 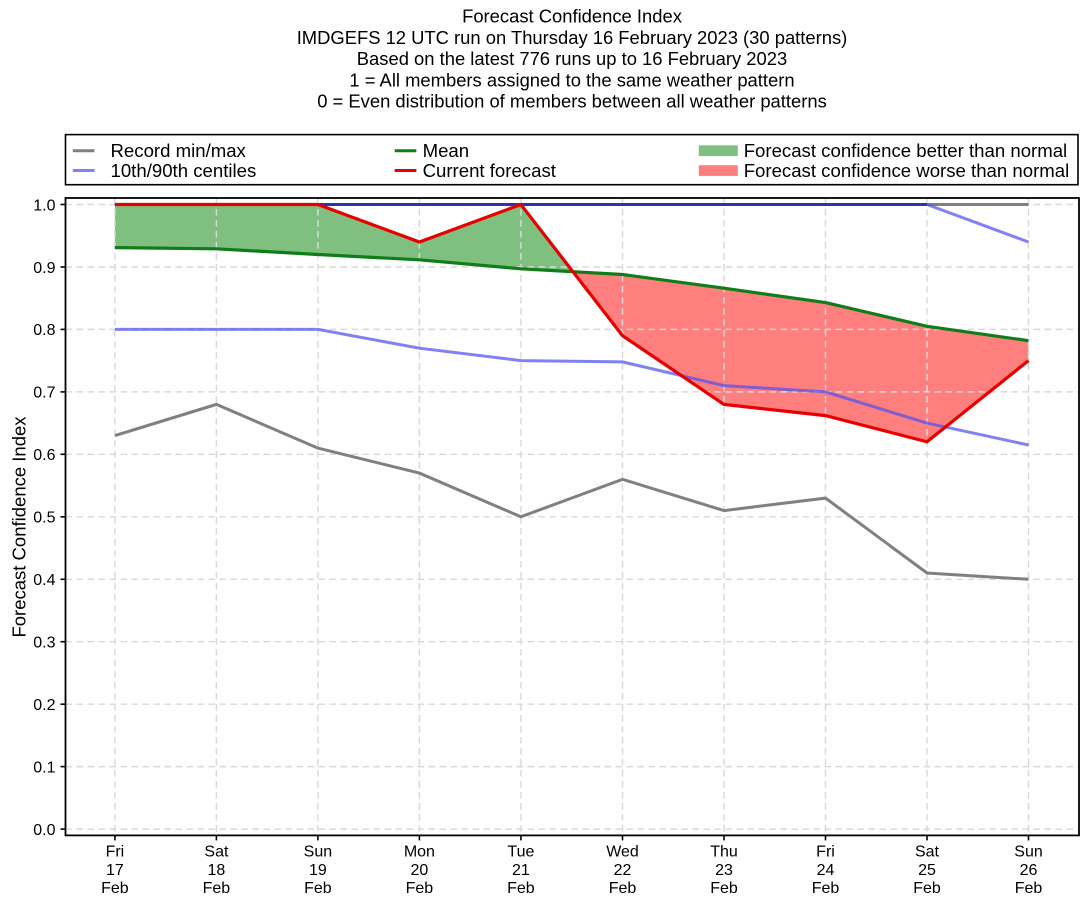 I want to click on svg-text: 10th/90th centiles, so click(x=184, y=170).